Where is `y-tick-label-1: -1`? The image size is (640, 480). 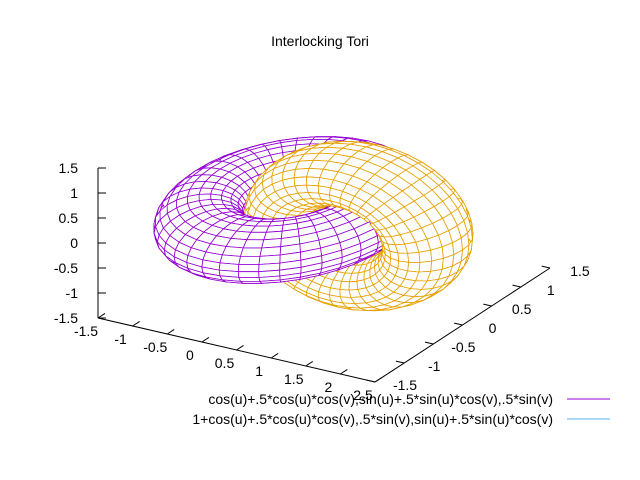
y-tick-label-1: -1 is located at coordinates (434, 366).